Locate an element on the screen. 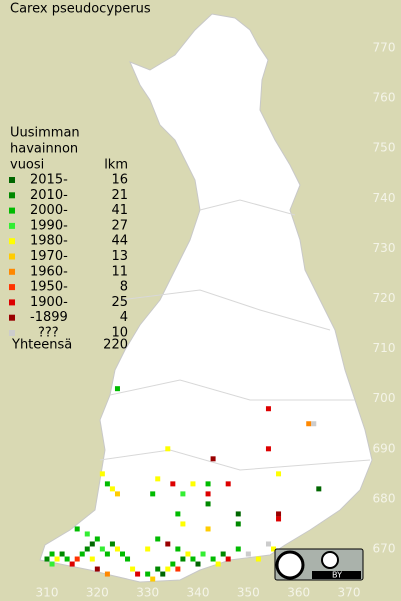 The height and width of the screenshot is (601, 401). legend-total-label: Yhteensä is located at coordinates (41, 345).